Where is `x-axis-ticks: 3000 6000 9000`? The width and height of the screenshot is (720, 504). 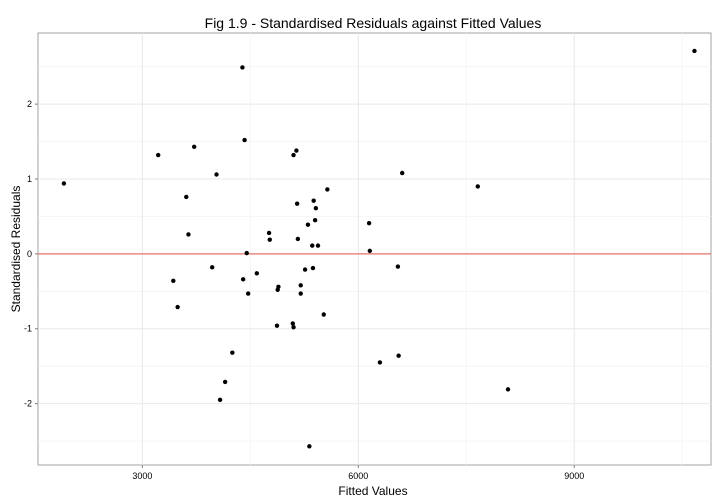 x-axis-ticks: 3000 6000 9000 is located at coordinates (358, 473).